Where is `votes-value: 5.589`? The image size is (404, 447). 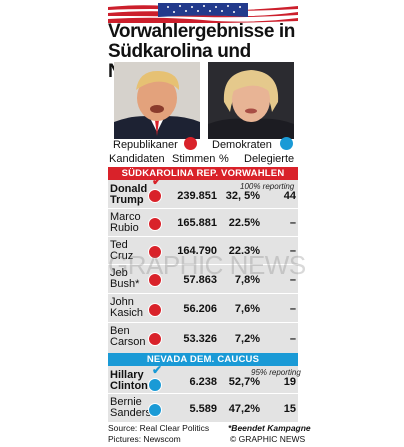 votes-value: 5.589 is located at coordinates (203, 409).